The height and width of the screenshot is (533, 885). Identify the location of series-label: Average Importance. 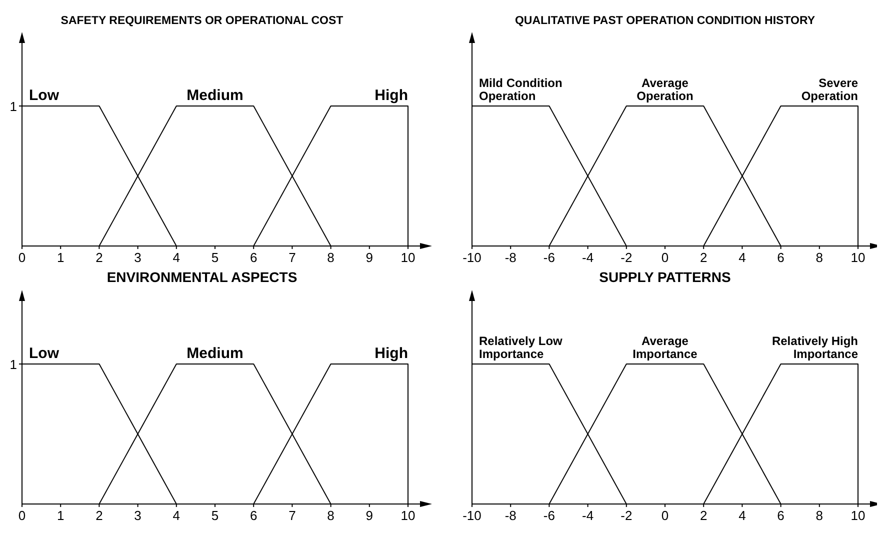
(665, 347).